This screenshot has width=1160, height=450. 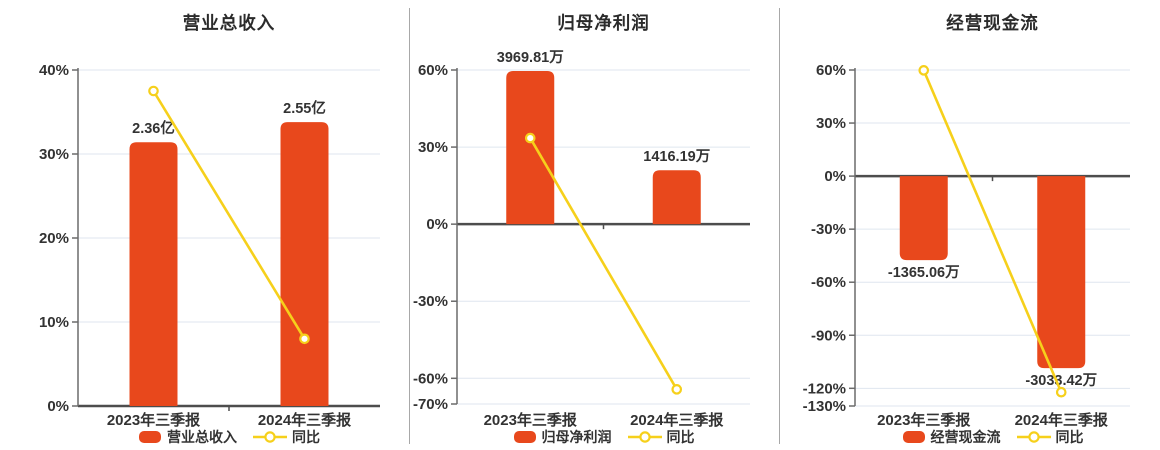 What do you see at coordinates (54, 70) in the screenshot?
I see `y-tick-label: 40%` at bounding box center [54, 70].